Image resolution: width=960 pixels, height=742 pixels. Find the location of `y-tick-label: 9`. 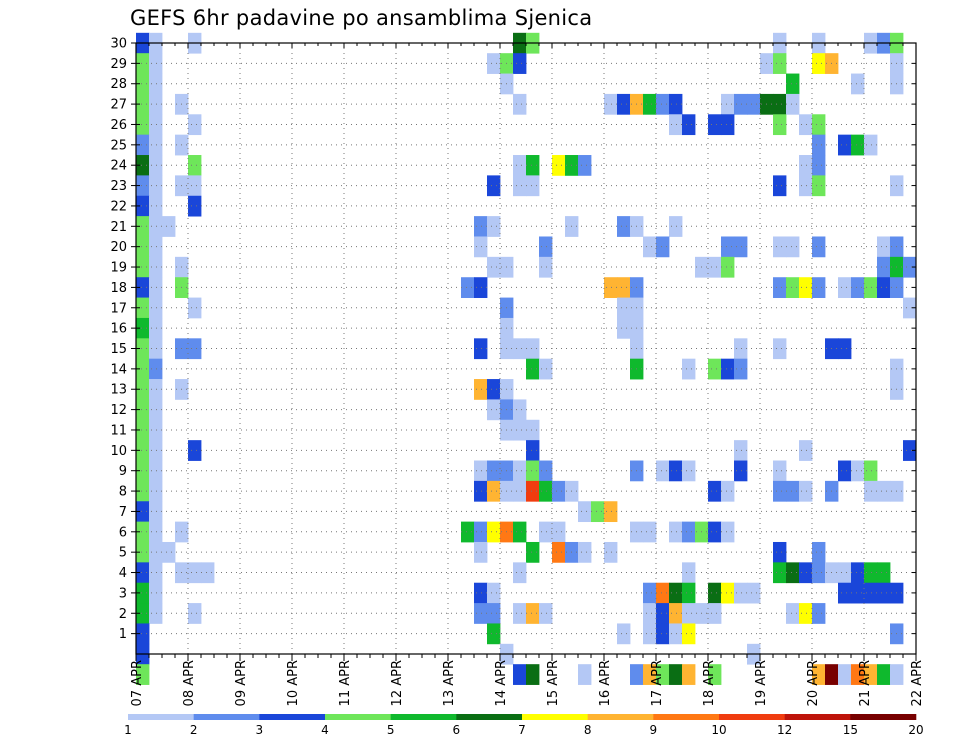

y-tick-label: 9 is located at coordinates (123, 471).